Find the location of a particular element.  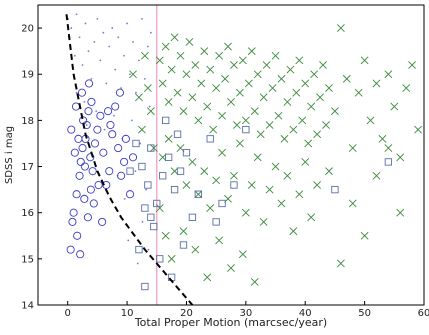

x-tick-label: 20 is located at coordinates (186, 313).